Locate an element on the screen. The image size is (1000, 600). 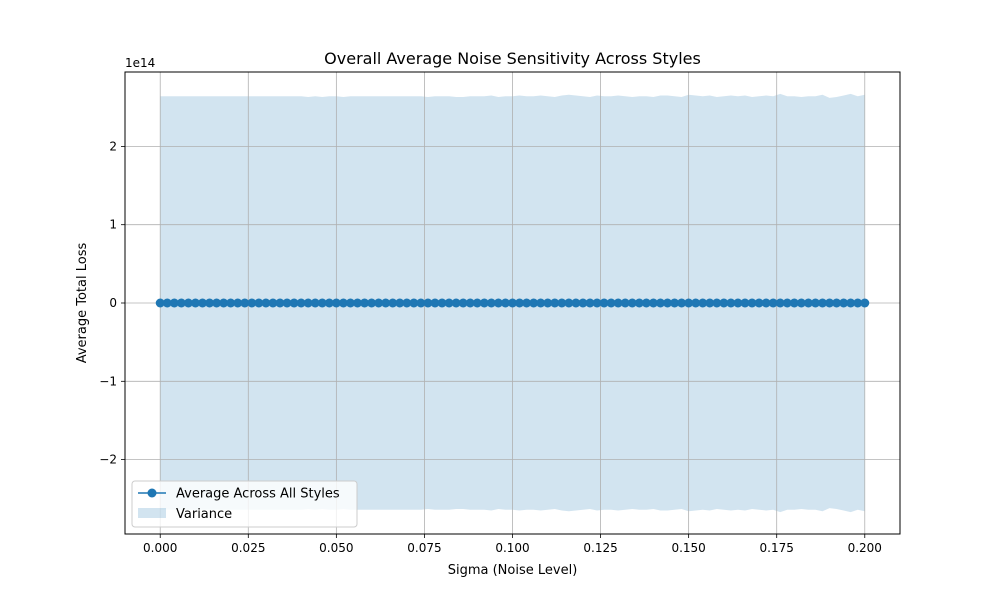
x-tick-label: 0.100 is located at coordinates (512, 548).